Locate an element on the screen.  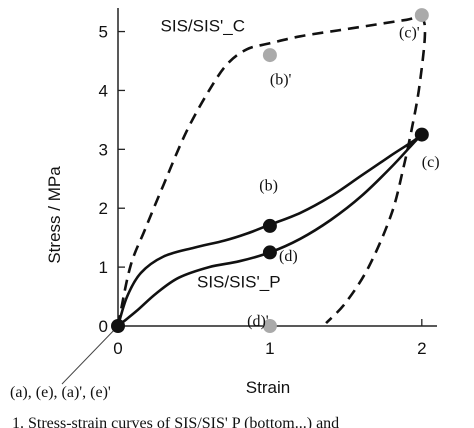
y-tick-label: 4 is located at coordinates (103, 90).